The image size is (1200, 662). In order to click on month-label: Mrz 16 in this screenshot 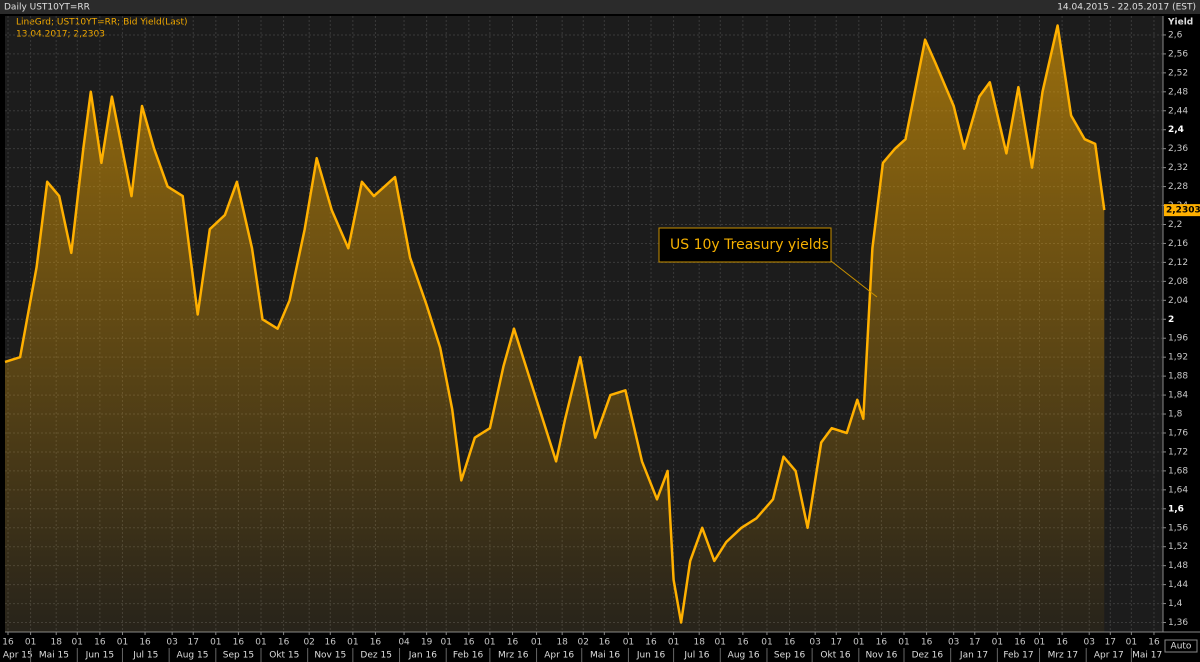, I will do `click(513, 656)`.